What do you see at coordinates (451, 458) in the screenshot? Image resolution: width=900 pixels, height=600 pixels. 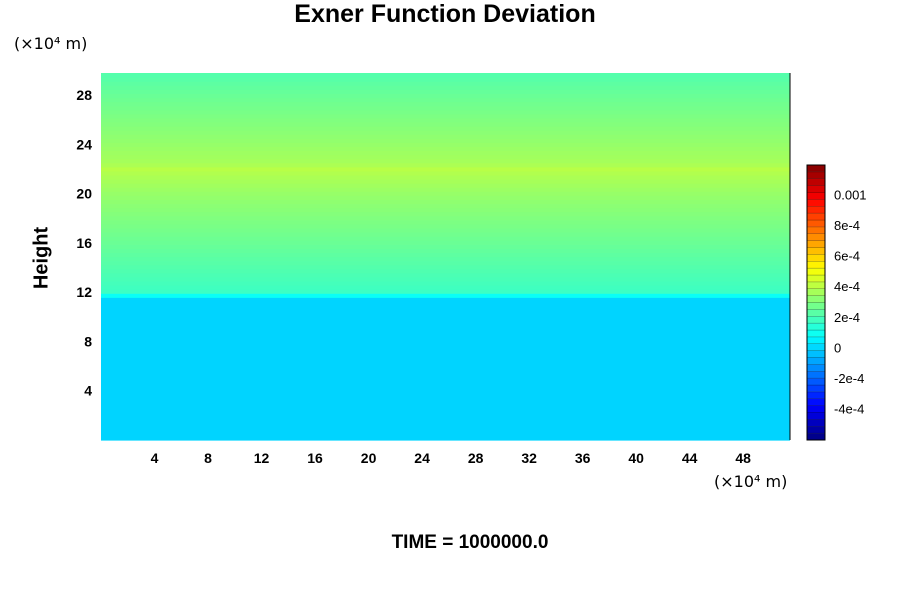 I see `x-axis-ticks: 4 8 12 16 20 24 28 32 36 40 44 48` at bounding box center [451, 458].